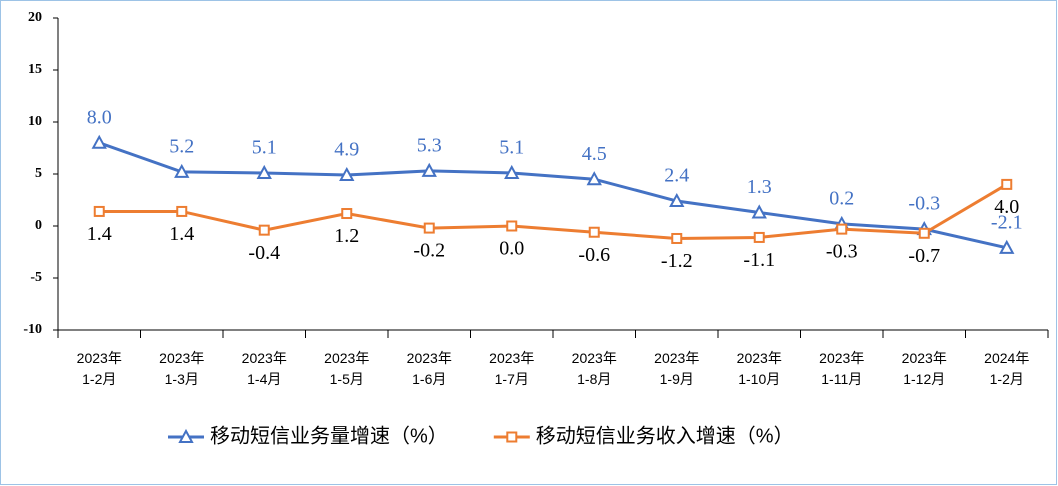 This screenshot has width=1058, height=486. What do you see at coordinates (759, 368) in the screenshot?
I see `x-tick-label: 2023年 1-10月` at bounding box center [759, 368].